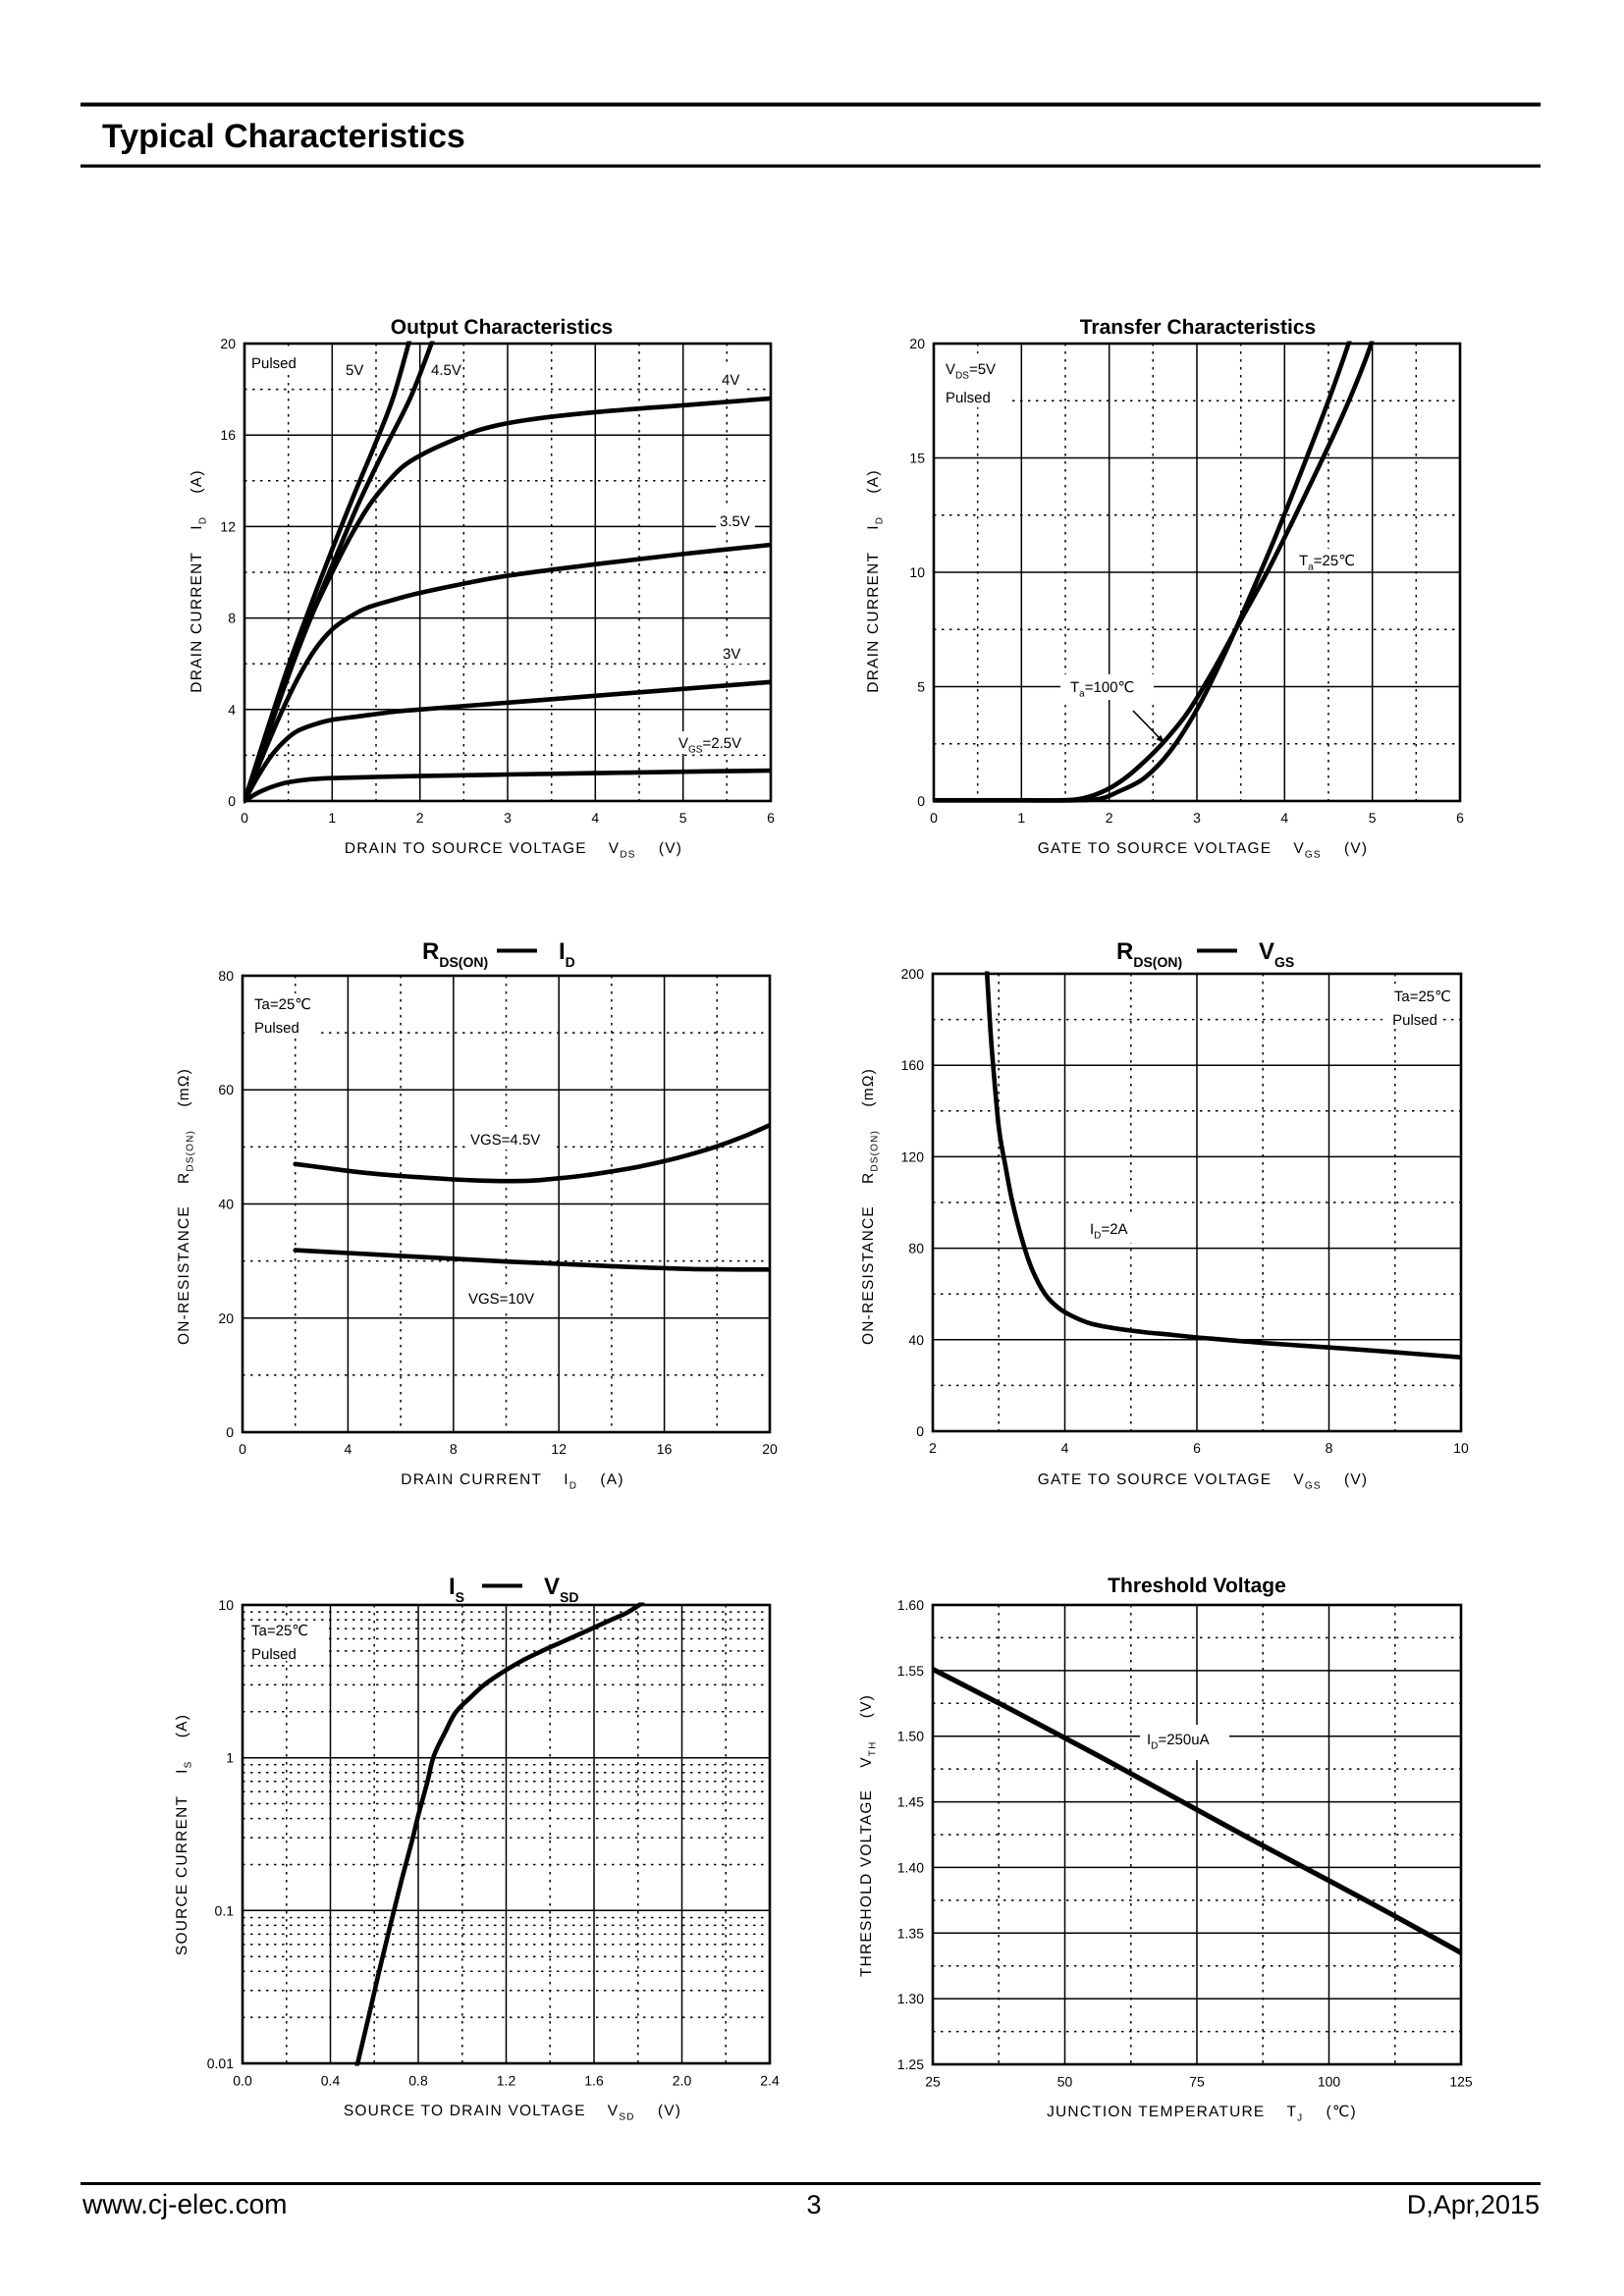  I want to click on svg-text: Transfer Characteristics, so click(1198, 327).